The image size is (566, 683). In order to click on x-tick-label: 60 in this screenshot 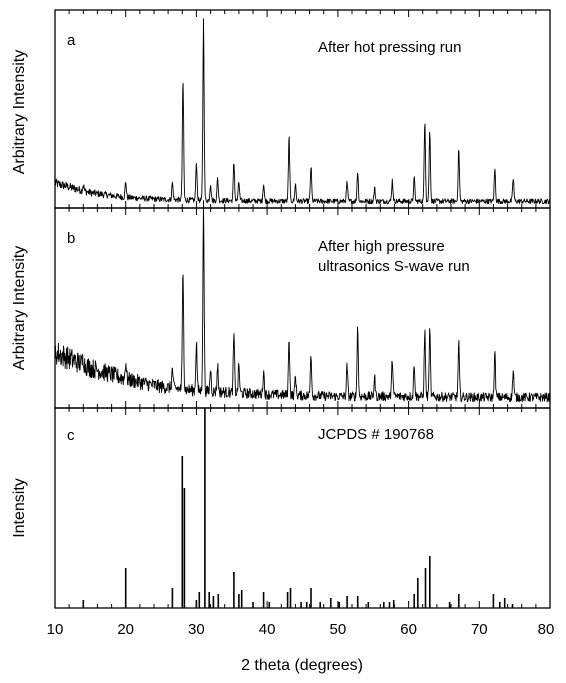, I will do `click(408, 629)`.